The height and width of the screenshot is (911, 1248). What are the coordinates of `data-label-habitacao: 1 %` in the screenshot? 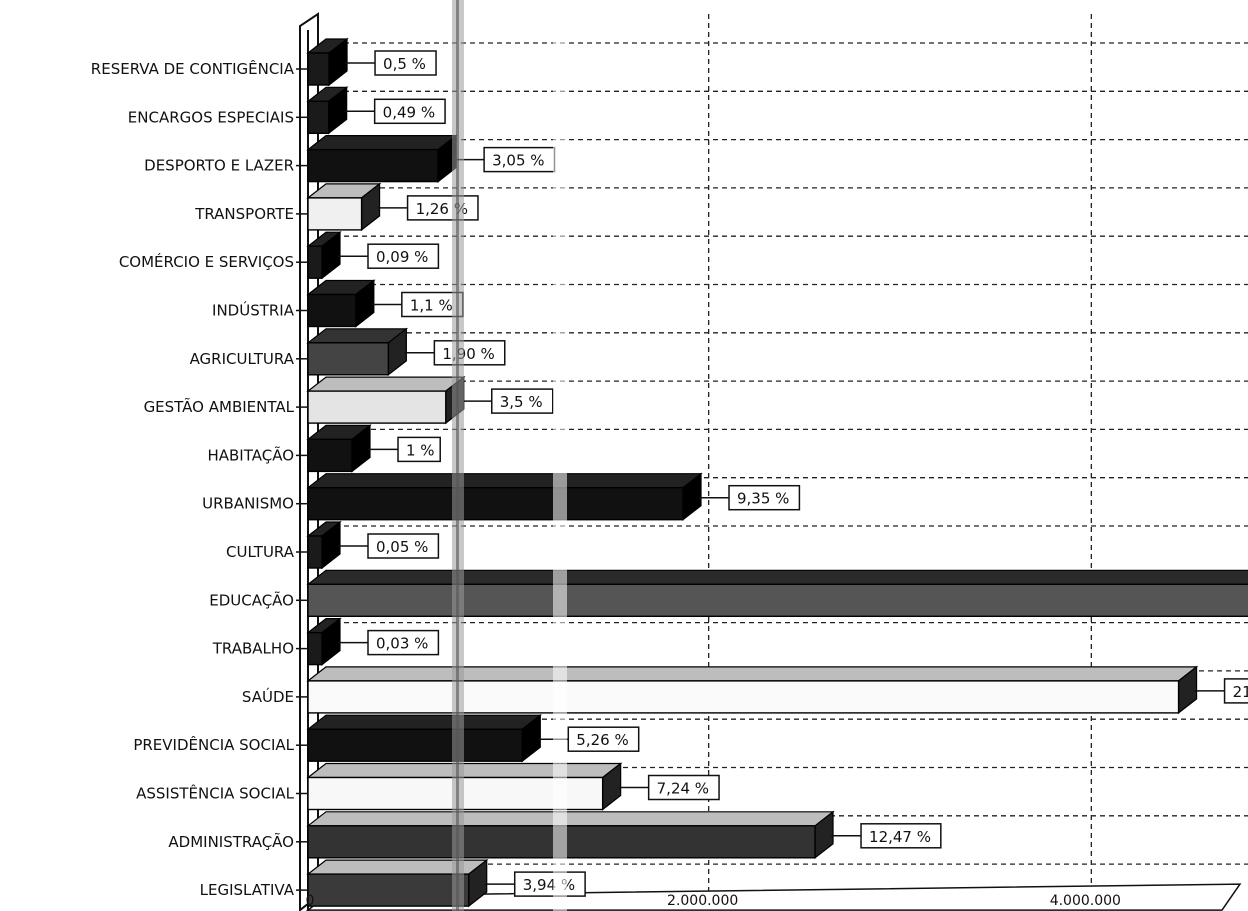 It's located at (420, 450).